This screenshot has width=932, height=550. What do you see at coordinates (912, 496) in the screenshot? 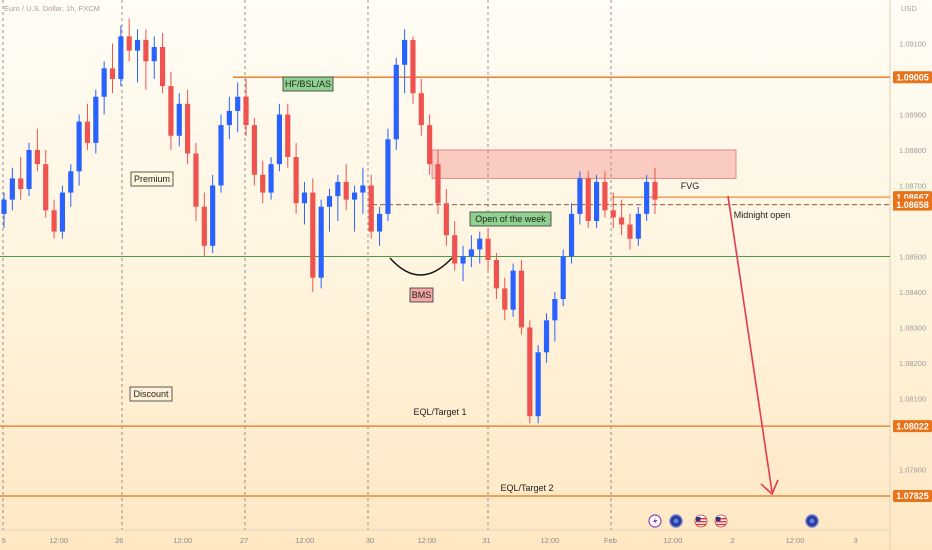
I see `price-tag: 1.07825` at bounding box center [912, 496].